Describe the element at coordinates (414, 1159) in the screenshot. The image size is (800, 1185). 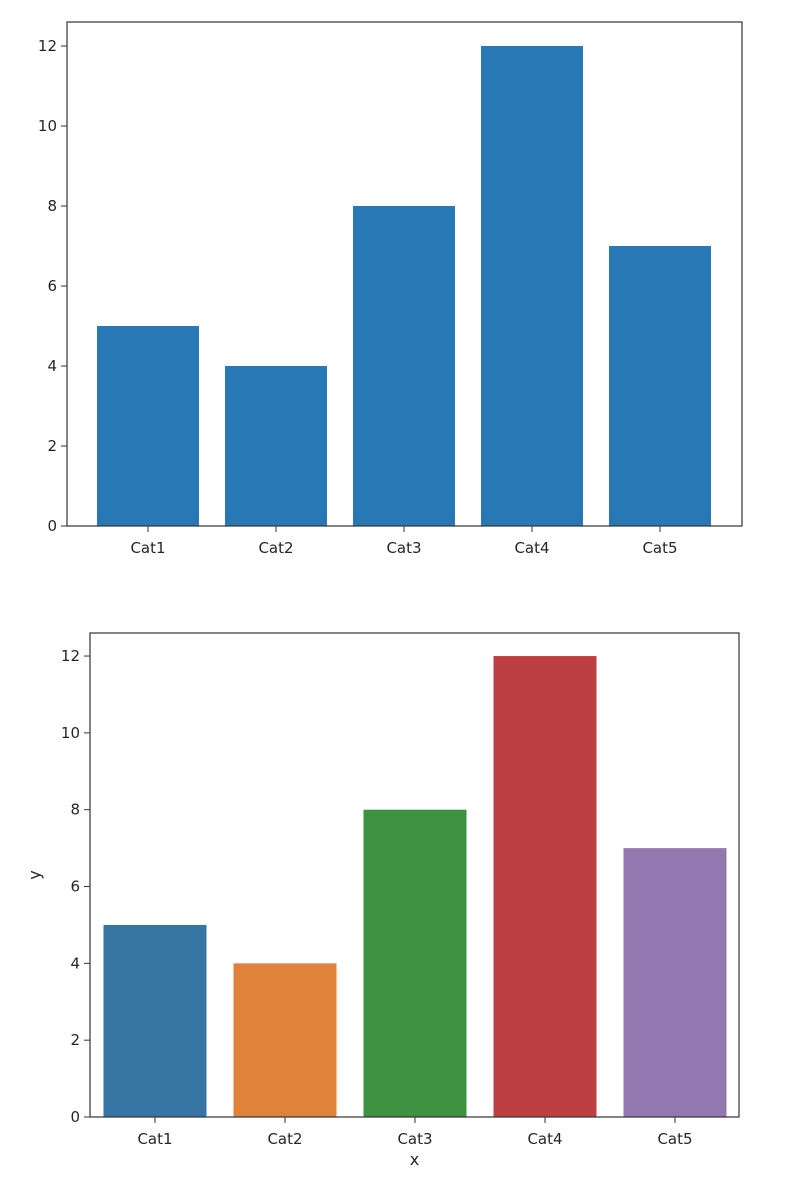
I see `x-axis-label: x` at that location.